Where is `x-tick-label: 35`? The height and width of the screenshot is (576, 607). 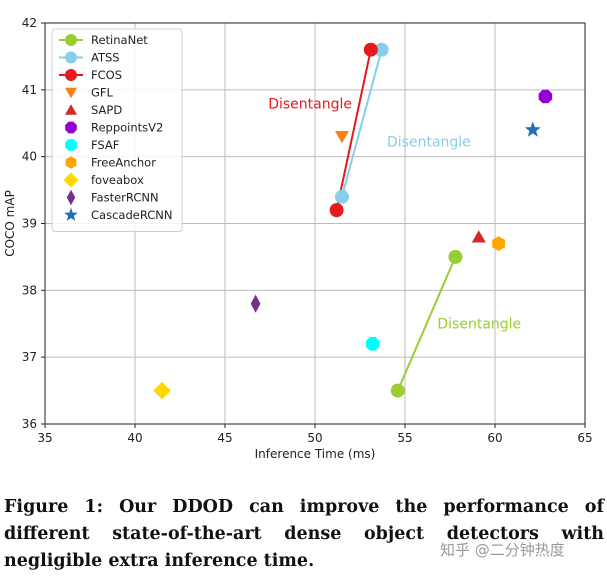 x-tick-label: 35 is located at coordinates (44, 438).